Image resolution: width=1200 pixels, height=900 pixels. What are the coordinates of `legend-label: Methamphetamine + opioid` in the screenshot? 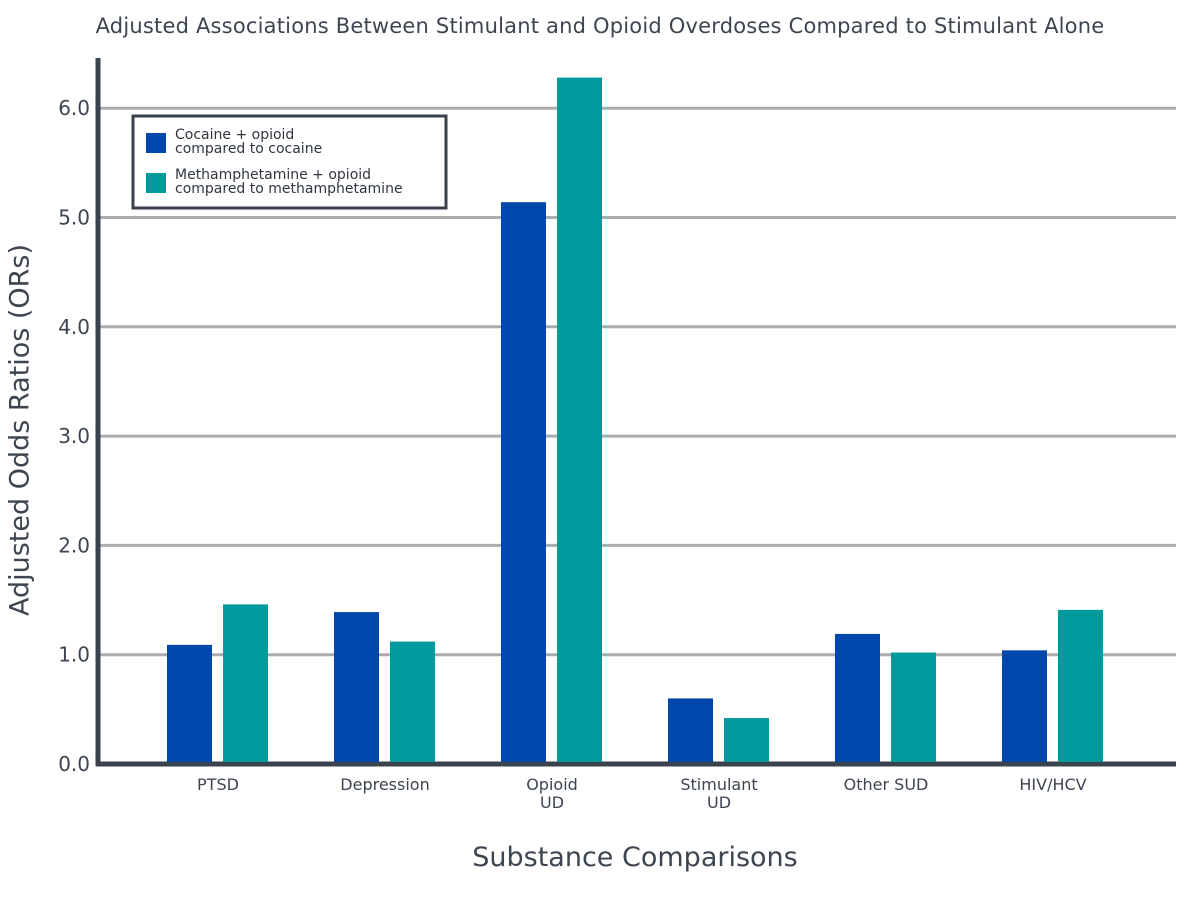 It's located at (273, 175).